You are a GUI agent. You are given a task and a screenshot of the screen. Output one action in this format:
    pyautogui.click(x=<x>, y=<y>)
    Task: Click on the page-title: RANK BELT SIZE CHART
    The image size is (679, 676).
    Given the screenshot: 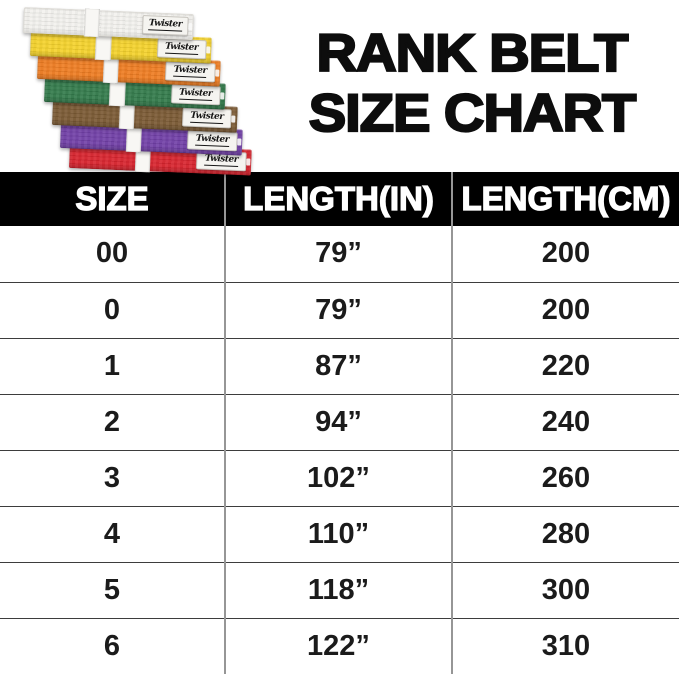 What is the action you would take?
    pyautogui.click(x=467, y=83)
    